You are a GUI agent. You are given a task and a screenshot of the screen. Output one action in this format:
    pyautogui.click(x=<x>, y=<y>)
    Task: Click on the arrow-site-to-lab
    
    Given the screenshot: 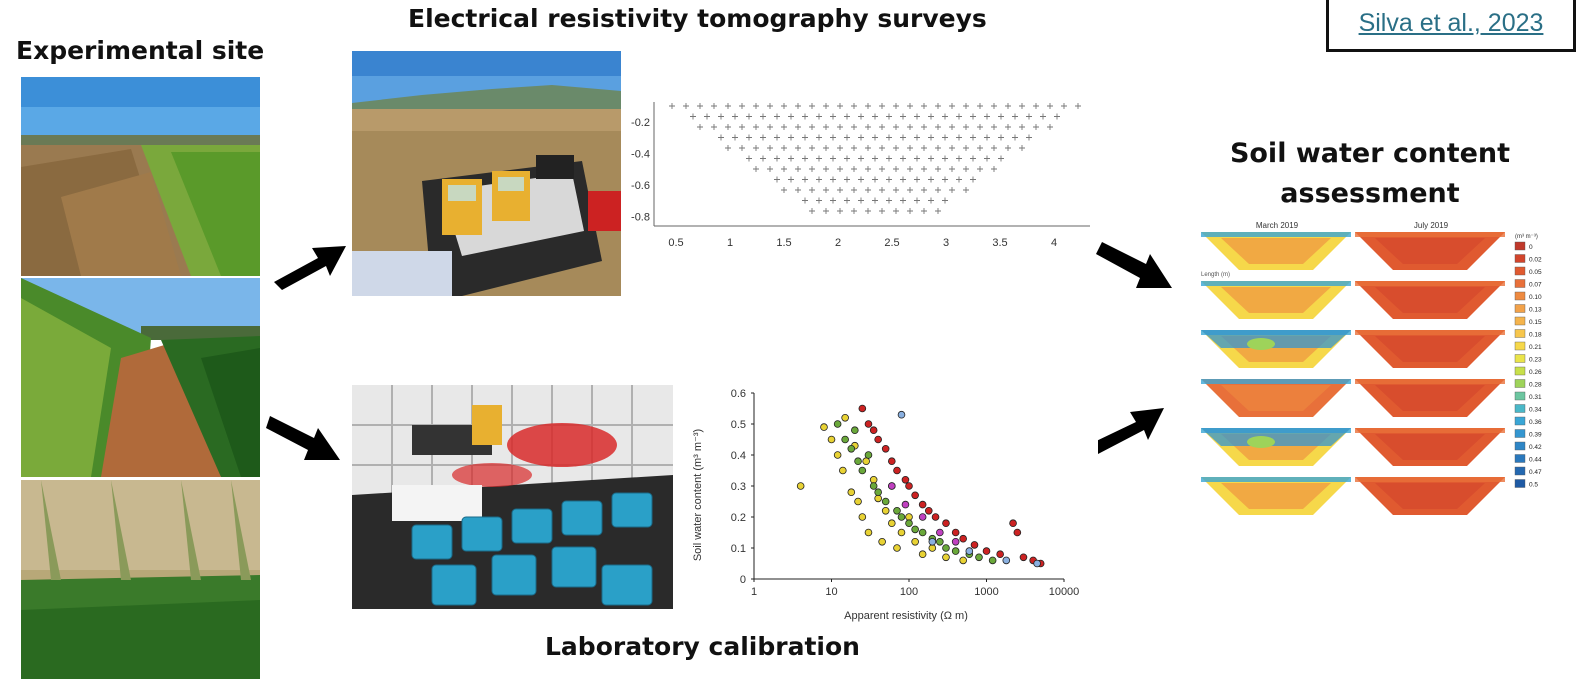 What is the action you would take?
    pyautogui.click(x=303, y=438)
    